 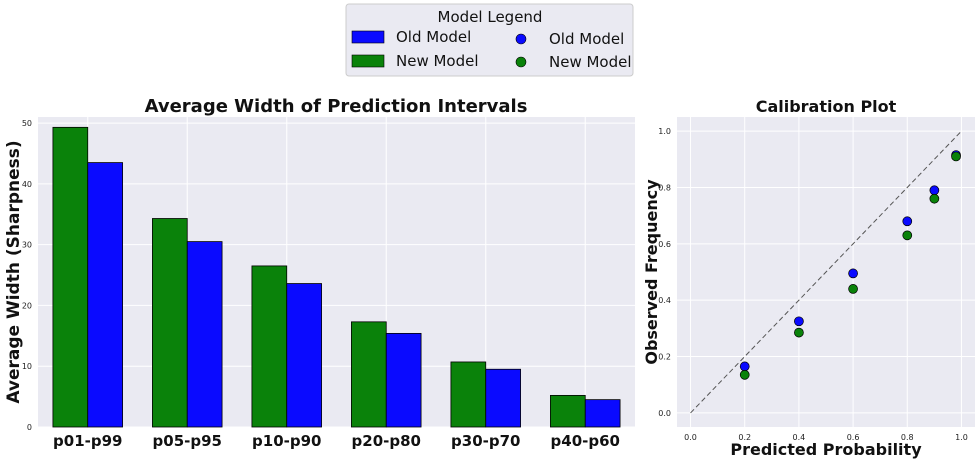 What do you see at coordinates (585, 441) in the screenshot?
I see `bar-category-label: p40-p60` at bounding box center [585, 441].